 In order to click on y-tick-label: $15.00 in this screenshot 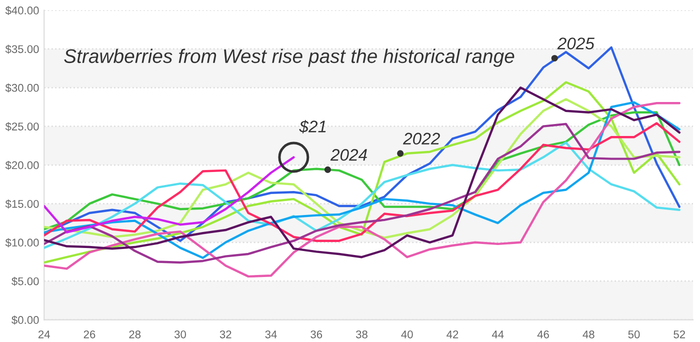, I will do `click(22, 204)`.